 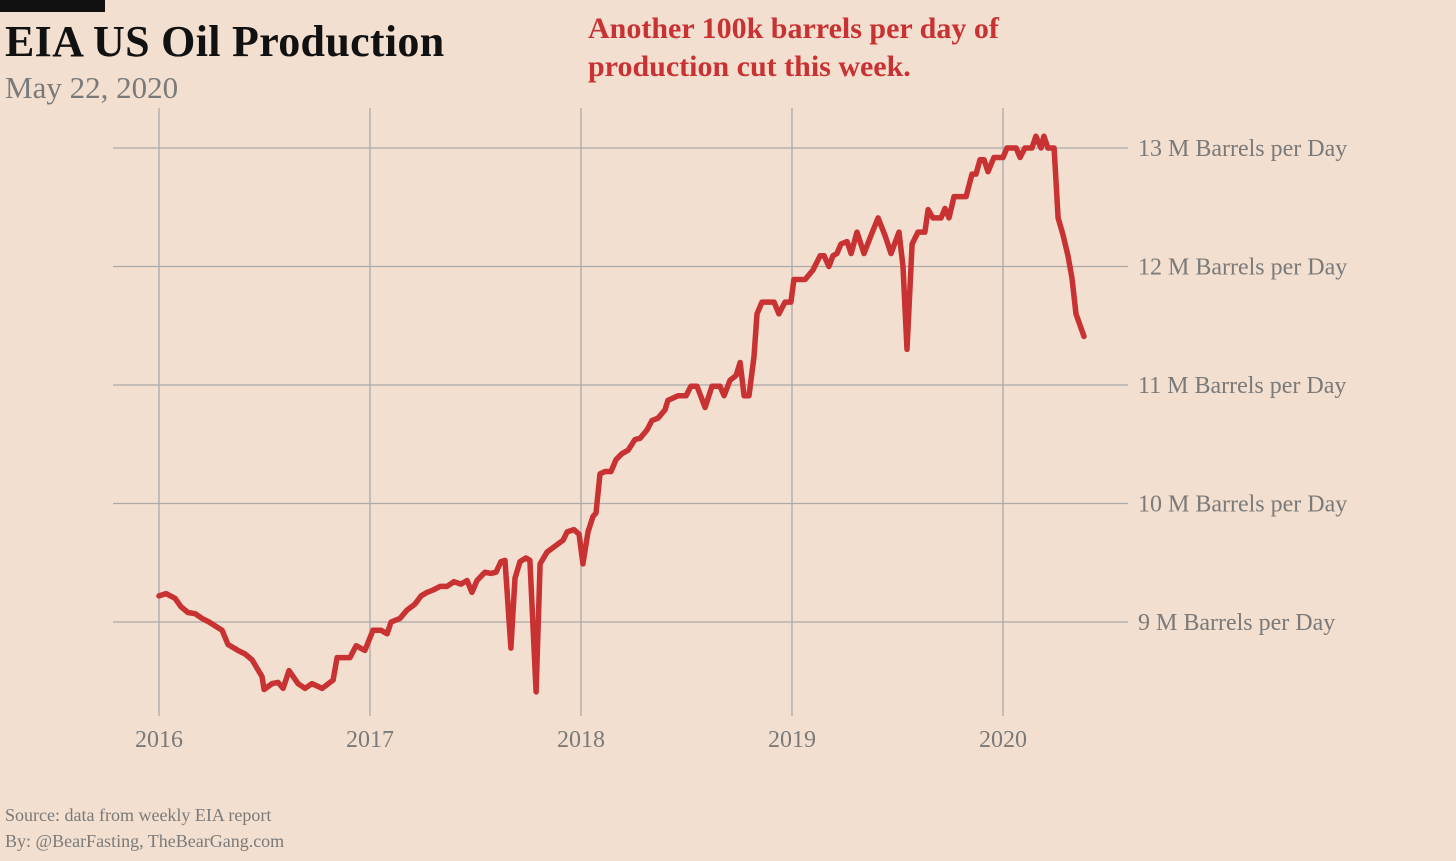 What do you see at coordinates (1242, 386) in the screenshot?
I see `y-tick-label: 11 M Barrels per Day` at bounding box center [1242, 386].